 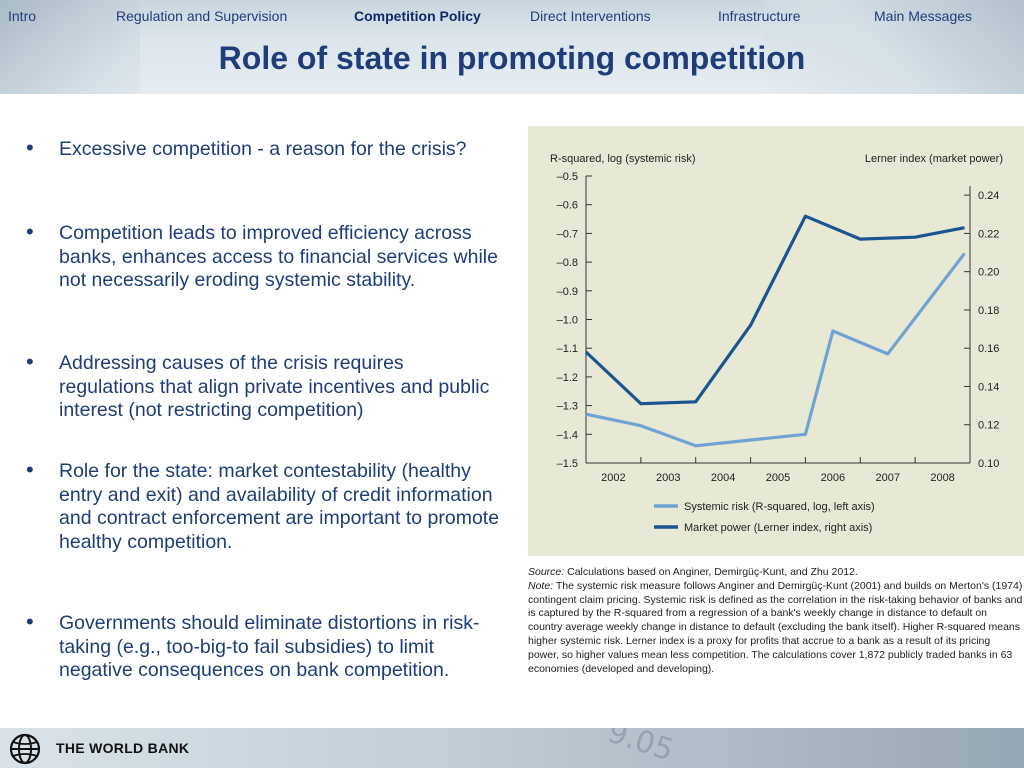 I want to click on note-label: Note:, so click(x=541, y=585).